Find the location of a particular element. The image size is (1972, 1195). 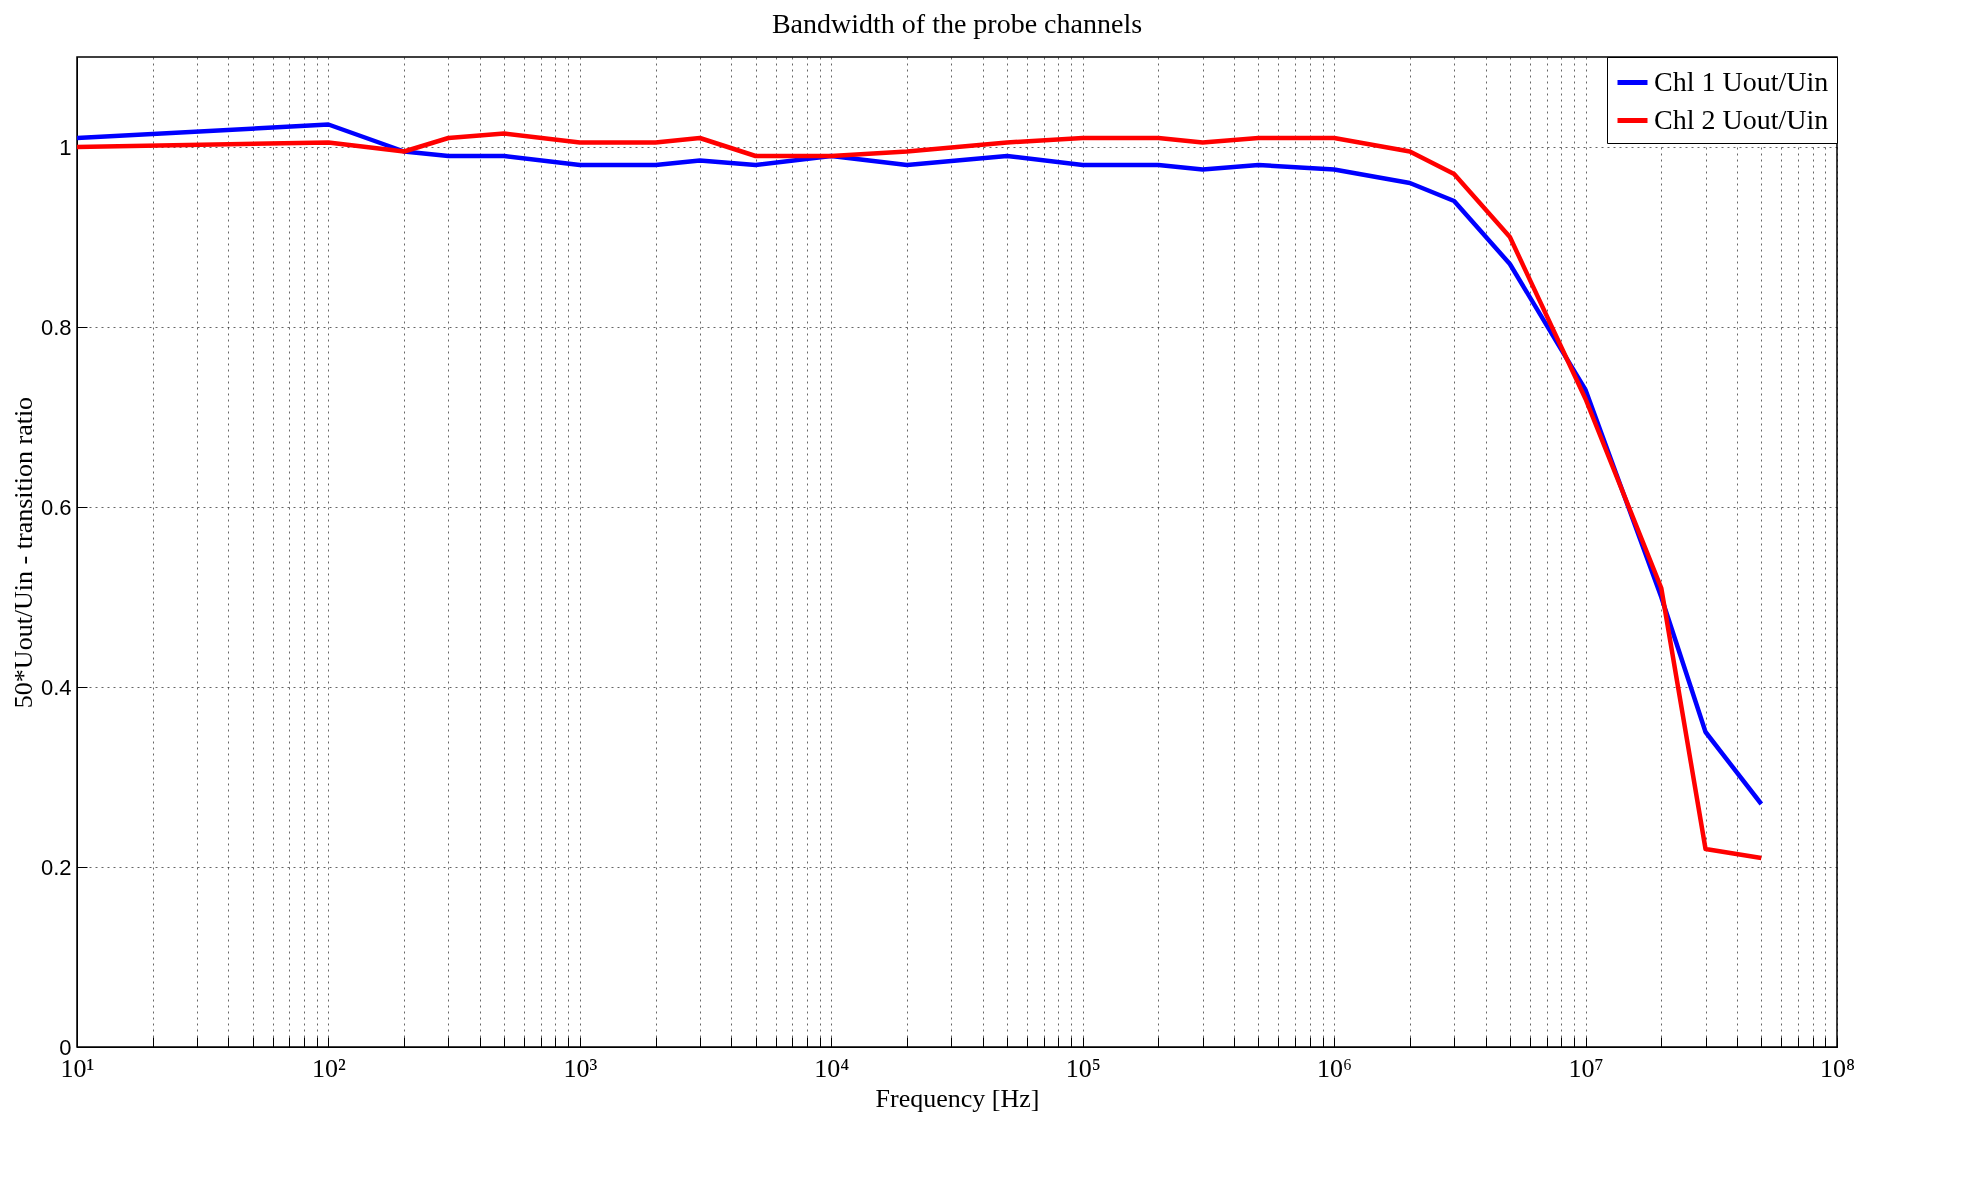

y-tick-label: 1 is located at coordinates (65, 147).